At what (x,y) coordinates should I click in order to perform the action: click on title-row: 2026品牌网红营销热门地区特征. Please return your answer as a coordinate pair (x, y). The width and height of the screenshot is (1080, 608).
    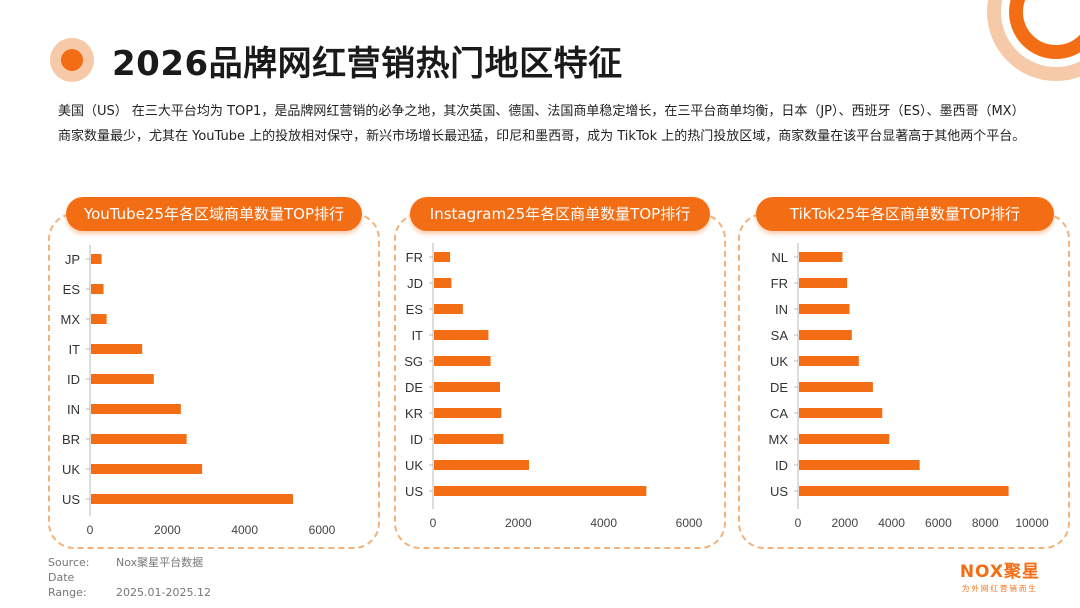
    Looking at the image, I should click on (336, 60).